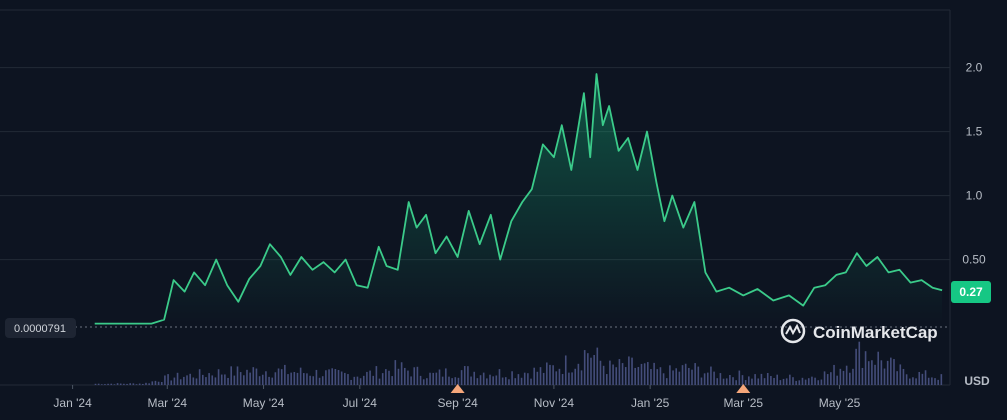 This screenshot has width=1007, height=420. Describe the element at coordinates (793, 331) in the screenshot. I see `coinmarketcap-icon` at that location.